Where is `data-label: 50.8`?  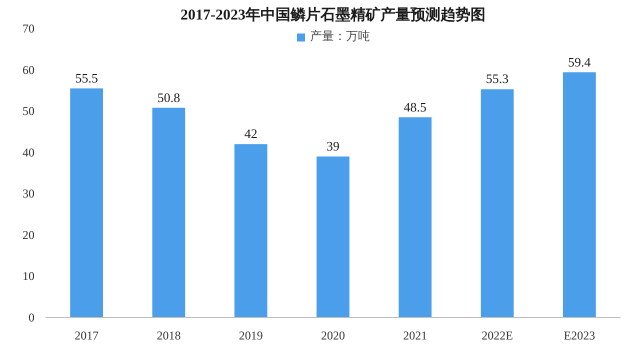
data-label: 50.8 is located at coordinates (168, 97).